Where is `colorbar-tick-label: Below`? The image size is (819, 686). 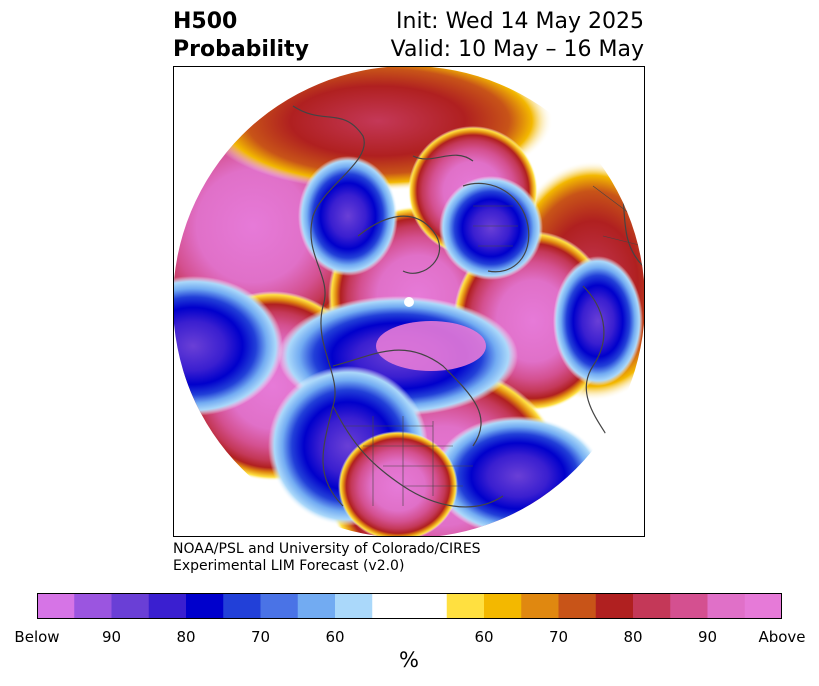 colorbar-tick-label: Below is located at coordinates (37, 637).